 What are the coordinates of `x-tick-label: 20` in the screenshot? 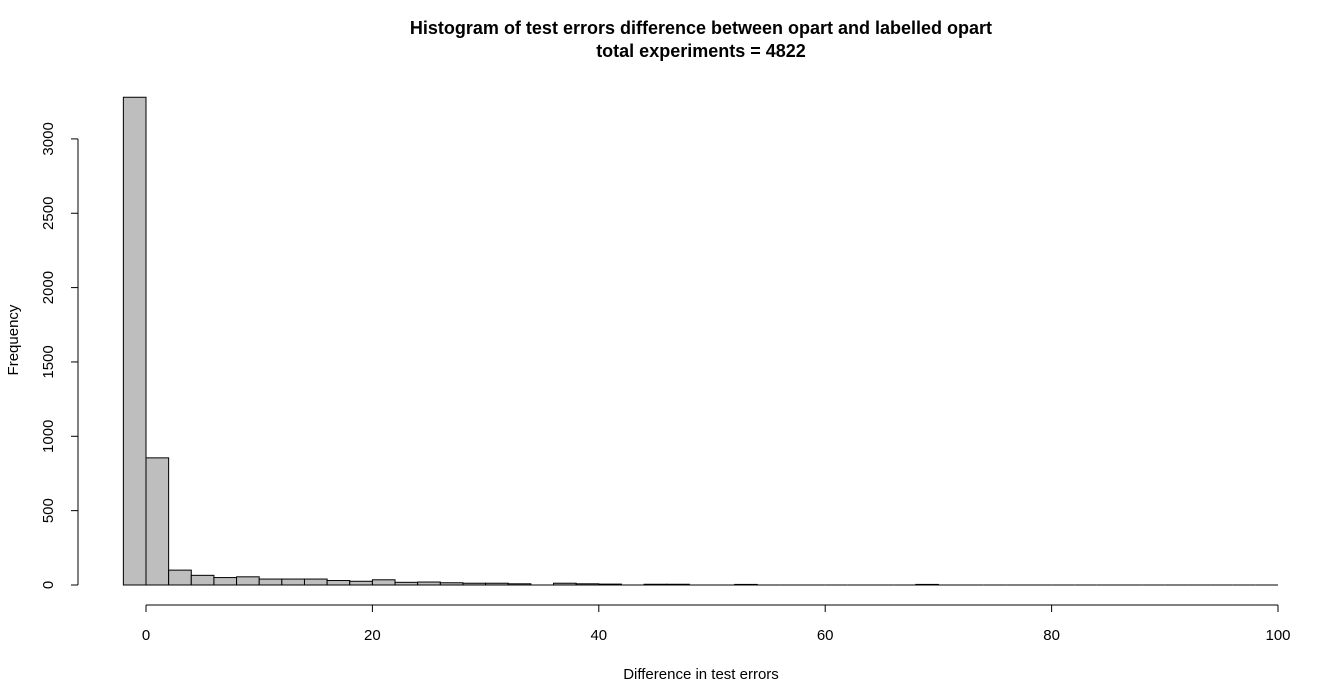 It's located at (372, 635).